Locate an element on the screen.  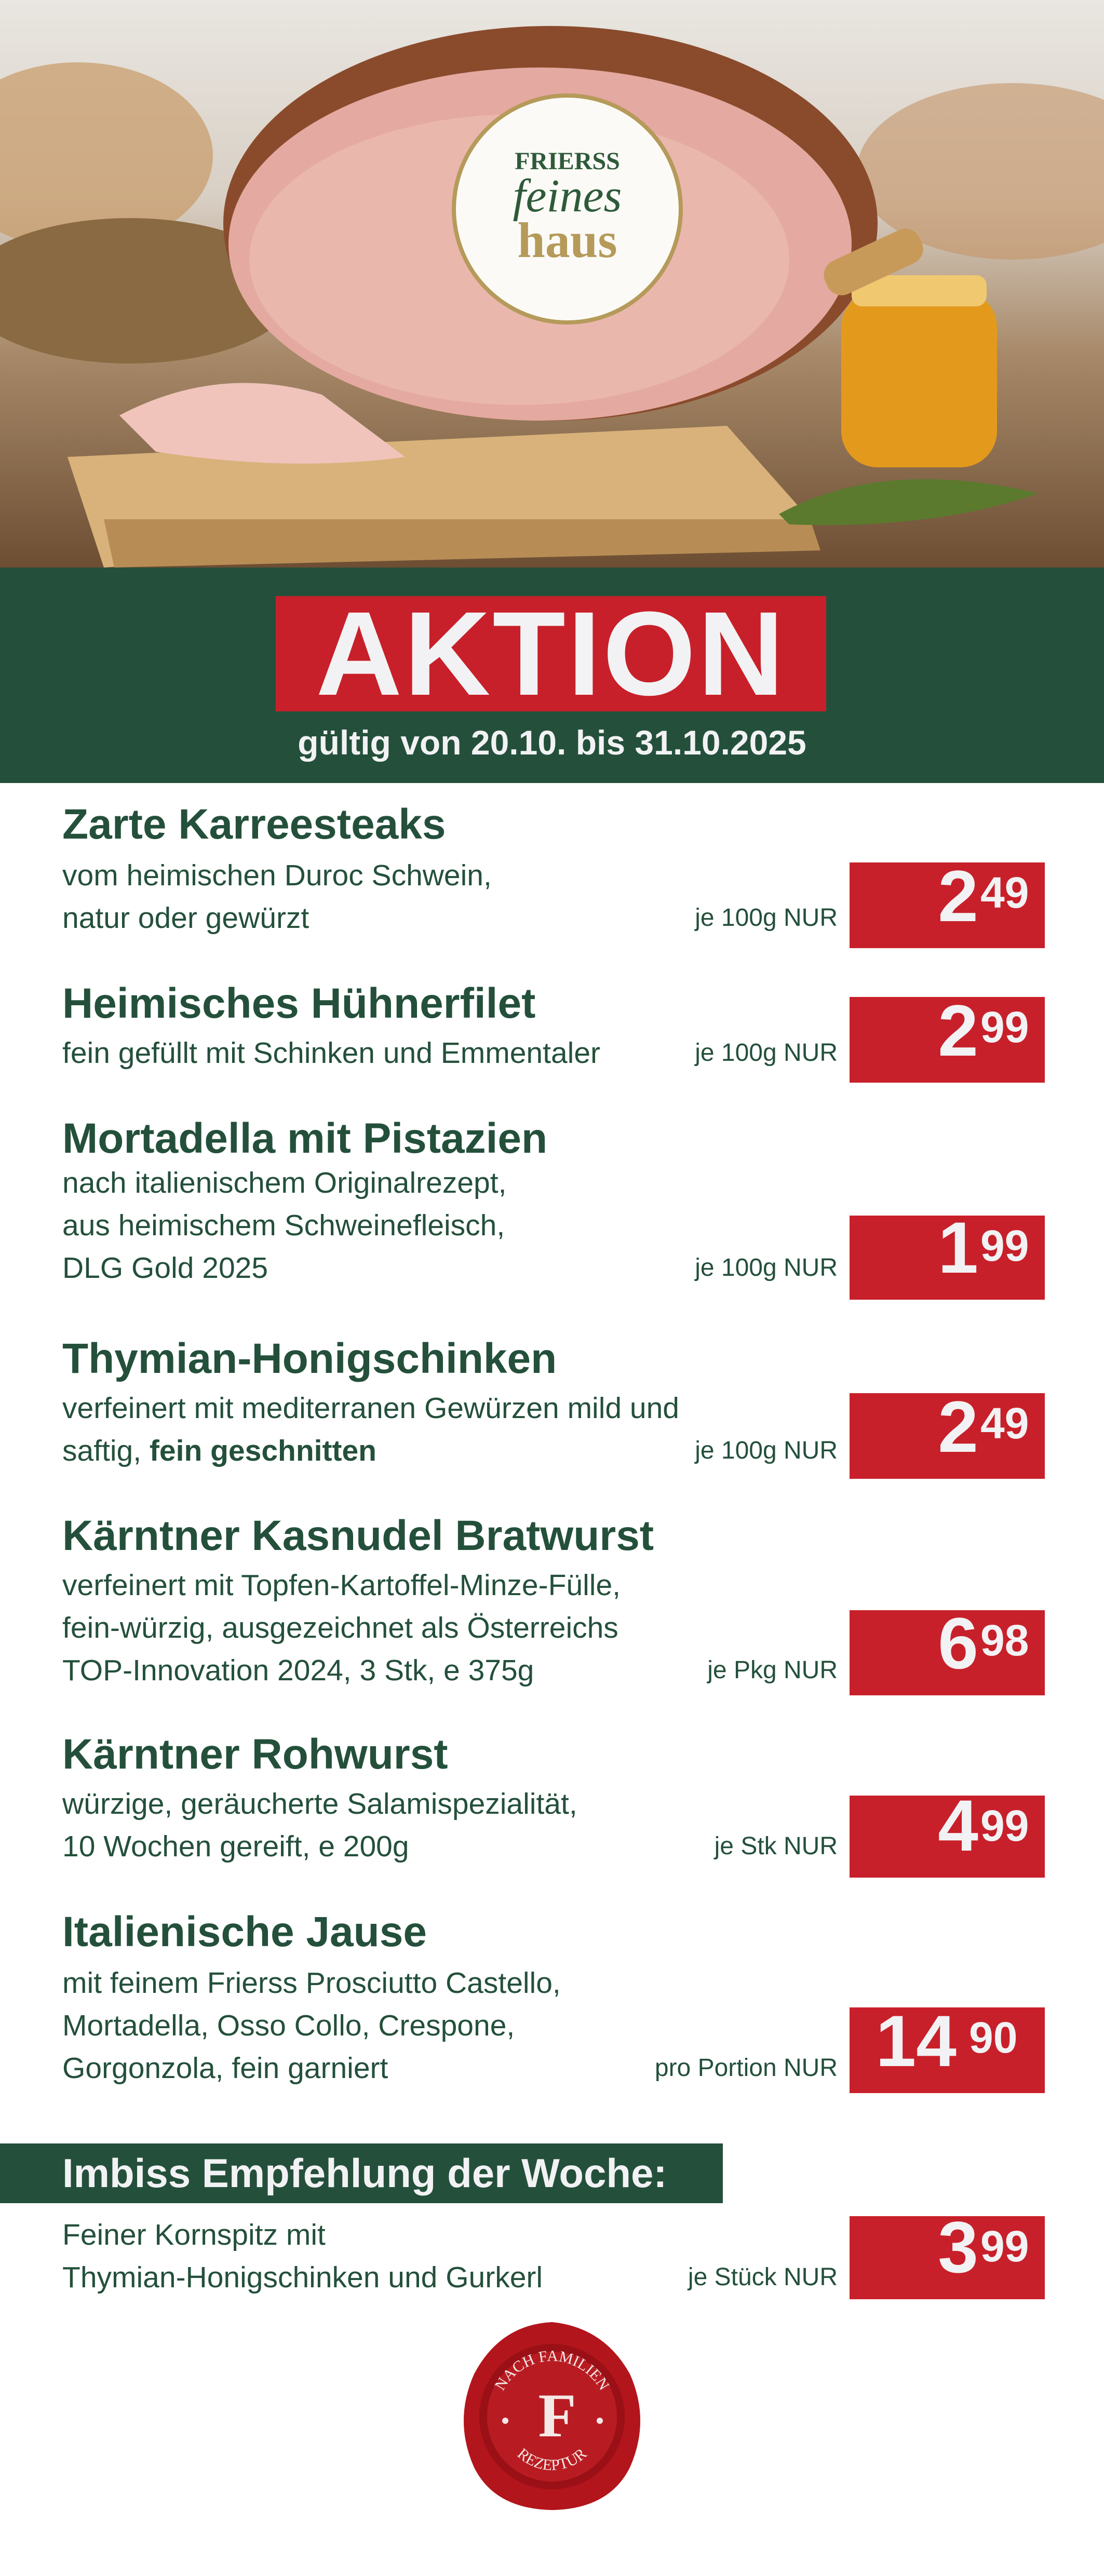
product-description-line: natur oder gewürzt is located at coordinates (185, 918).